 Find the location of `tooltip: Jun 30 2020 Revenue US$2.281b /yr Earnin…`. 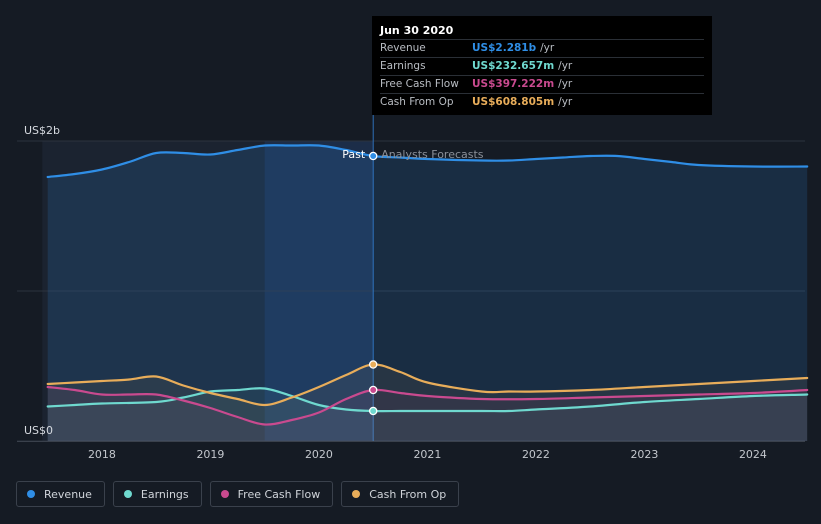

tooltip: Jun 30 2020 Revenue US$2.281b /yr Earnin… is located at coordinates (542, 65).